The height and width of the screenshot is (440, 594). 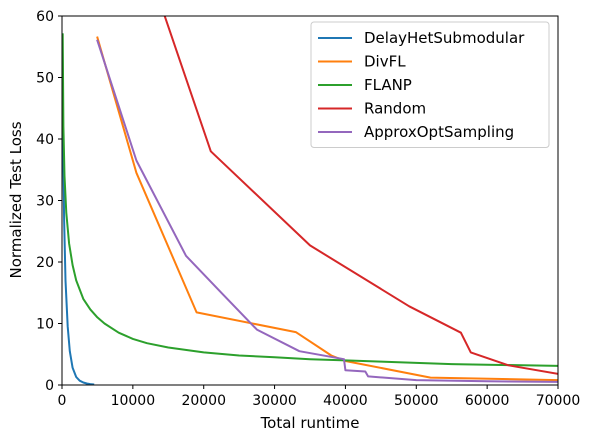 I want to click on legend-box, so click(x=430, y=84).